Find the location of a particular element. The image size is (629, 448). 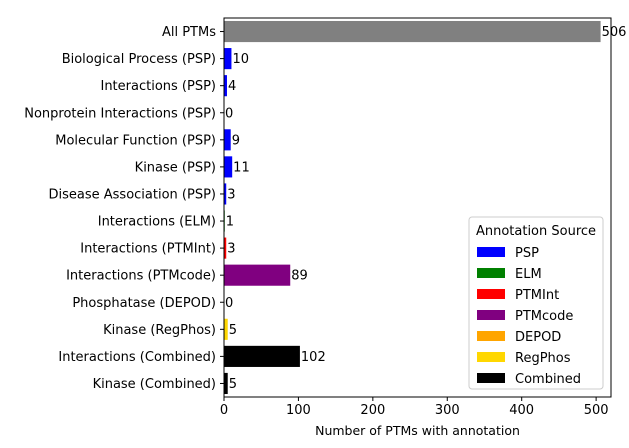

y-tick-label-molecular-function-psp: Molecular Function (PSP) is located at coordinates (135, 140).